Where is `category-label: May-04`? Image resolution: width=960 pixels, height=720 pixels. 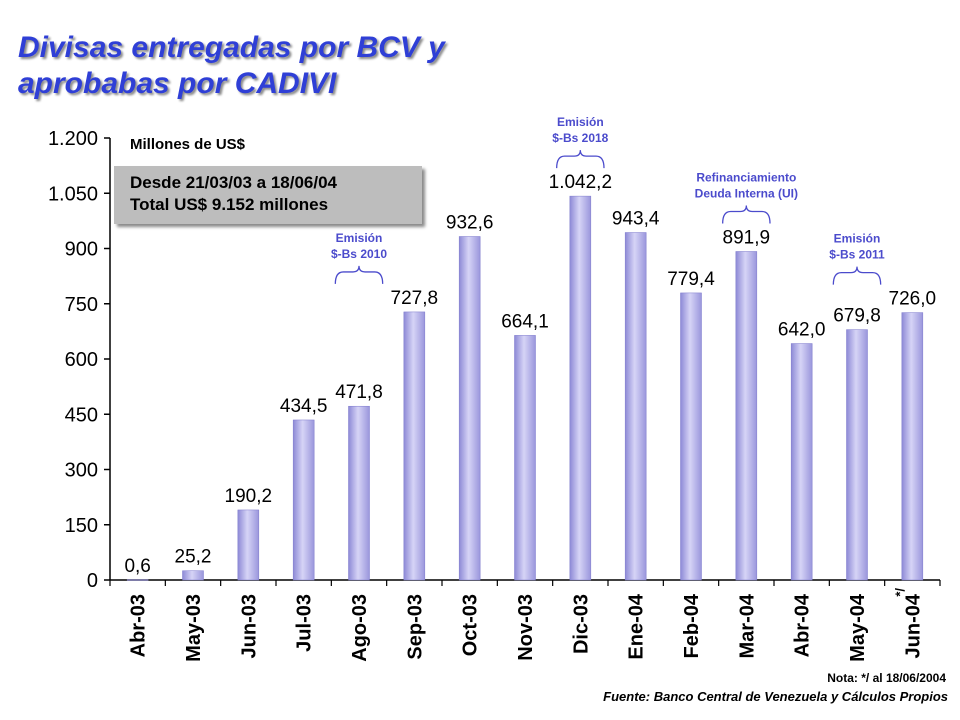 category-label: May-04 is located at coordinates (858, 627).